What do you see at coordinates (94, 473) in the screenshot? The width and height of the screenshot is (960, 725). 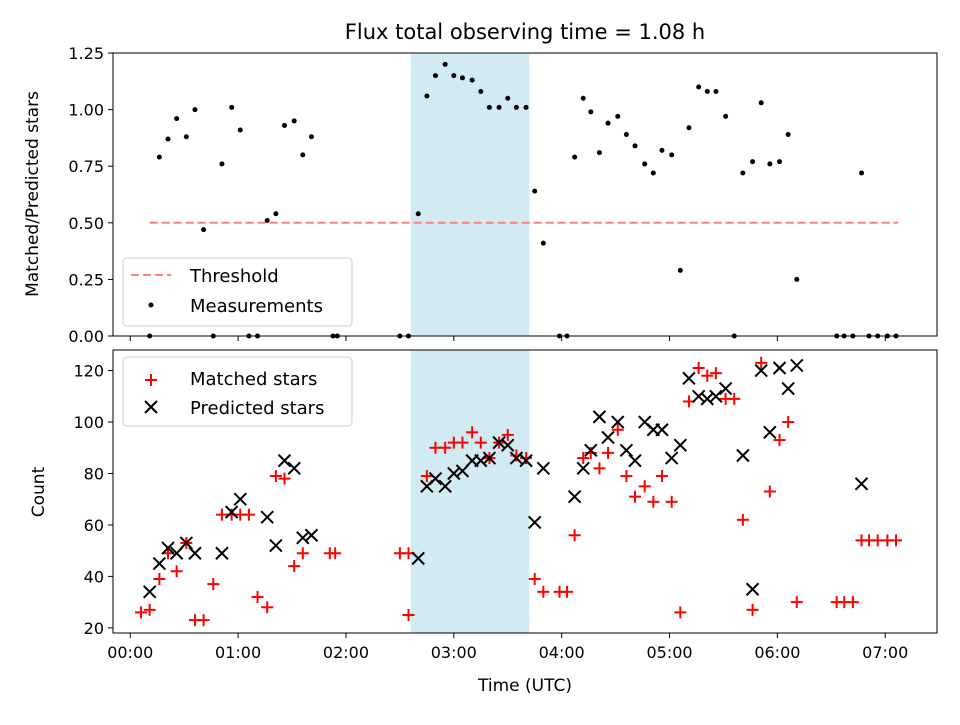 I see `count-y-tick-label: 80` at bounding box center [94, 473].